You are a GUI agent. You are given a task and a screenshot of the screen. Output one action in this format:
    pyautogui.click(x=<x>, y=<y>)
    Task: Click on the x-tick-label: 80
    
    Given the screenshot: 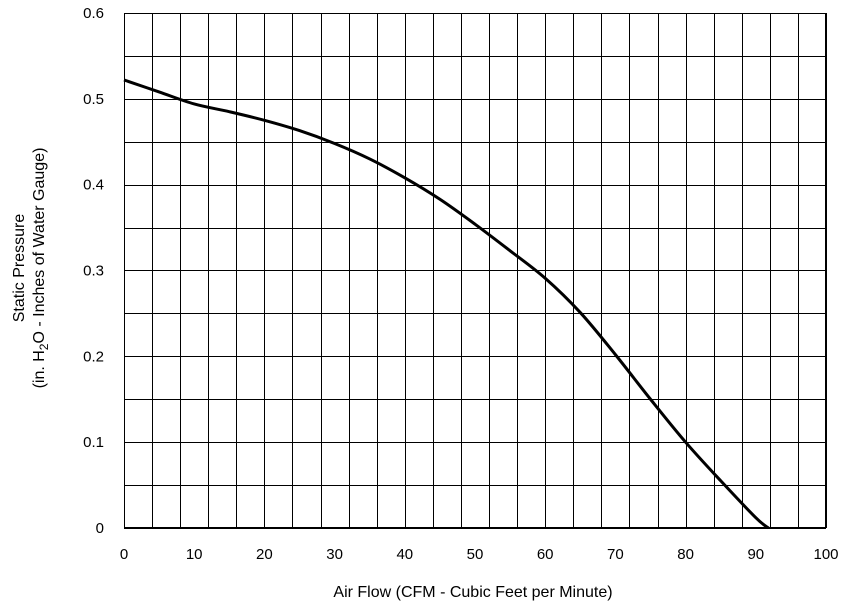 What is the action you would take?
    pyautogui.click(x=685, y=554)
    